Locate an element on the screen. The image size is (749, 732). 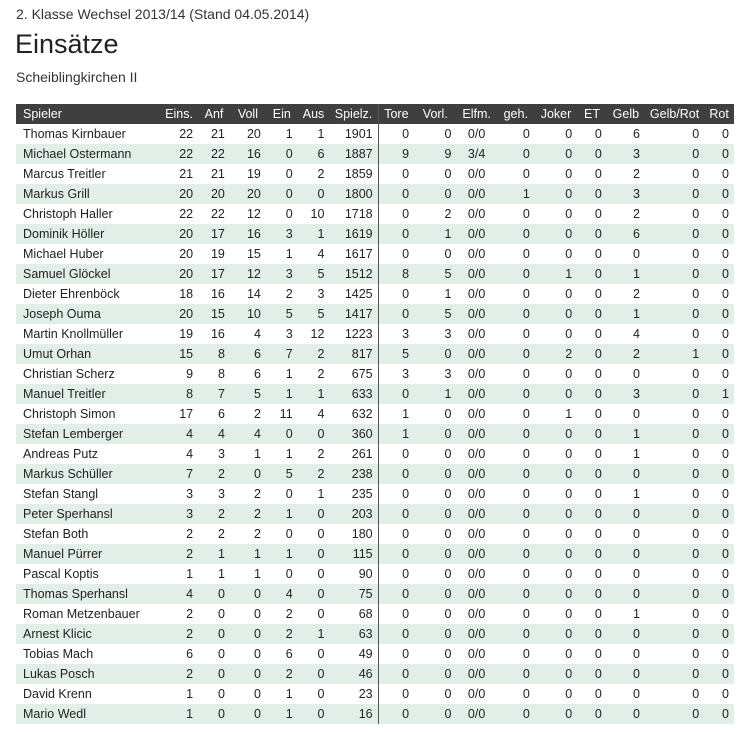
table-row: Stefan Both 2 2 2 0 0 180 0 0 0/0 0 0 0 0 0 0 is located at coordinates (375, 534).